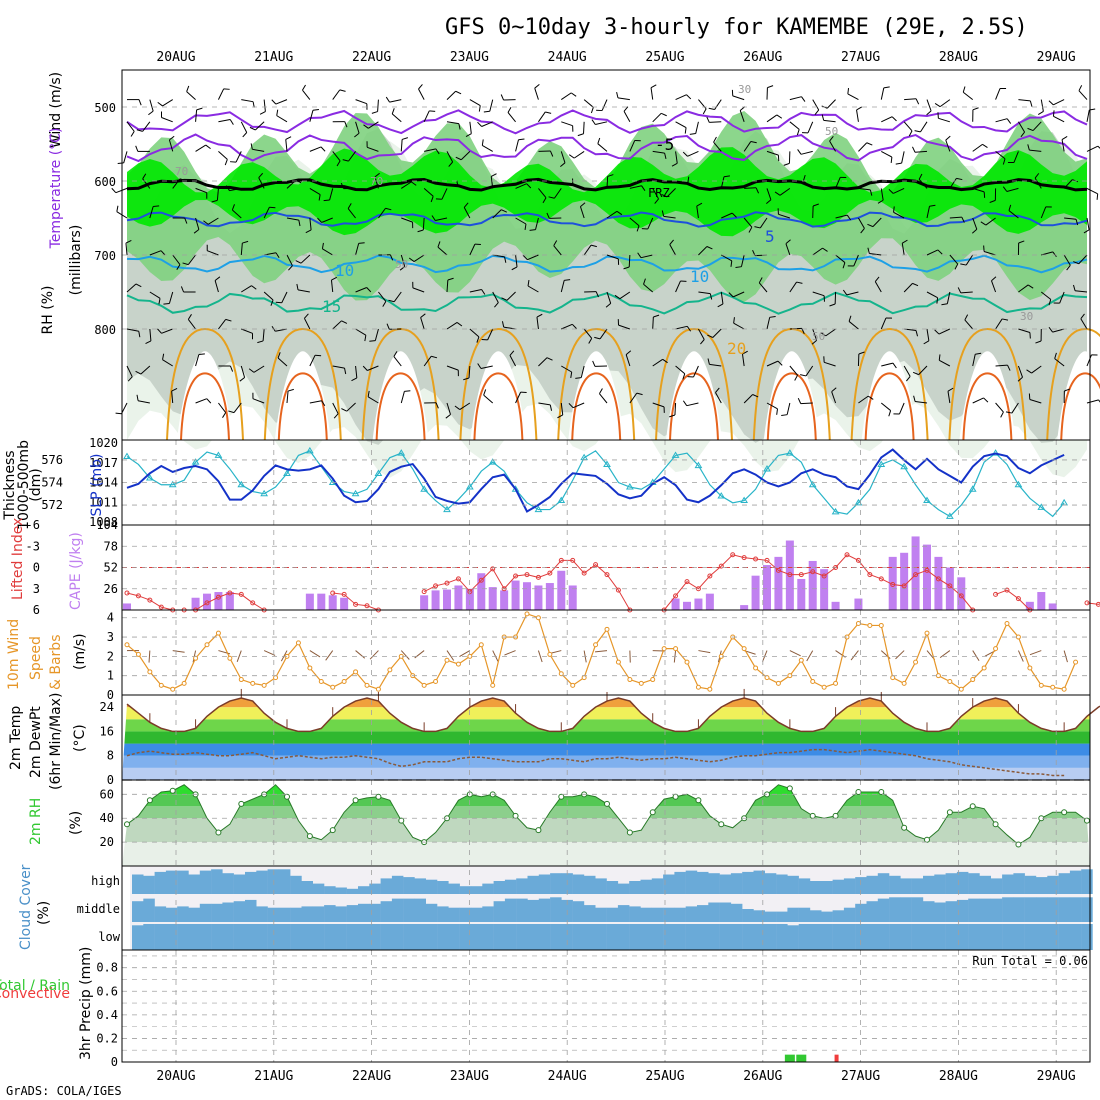  I want to click on contour-label: 30, so click(744, 89).